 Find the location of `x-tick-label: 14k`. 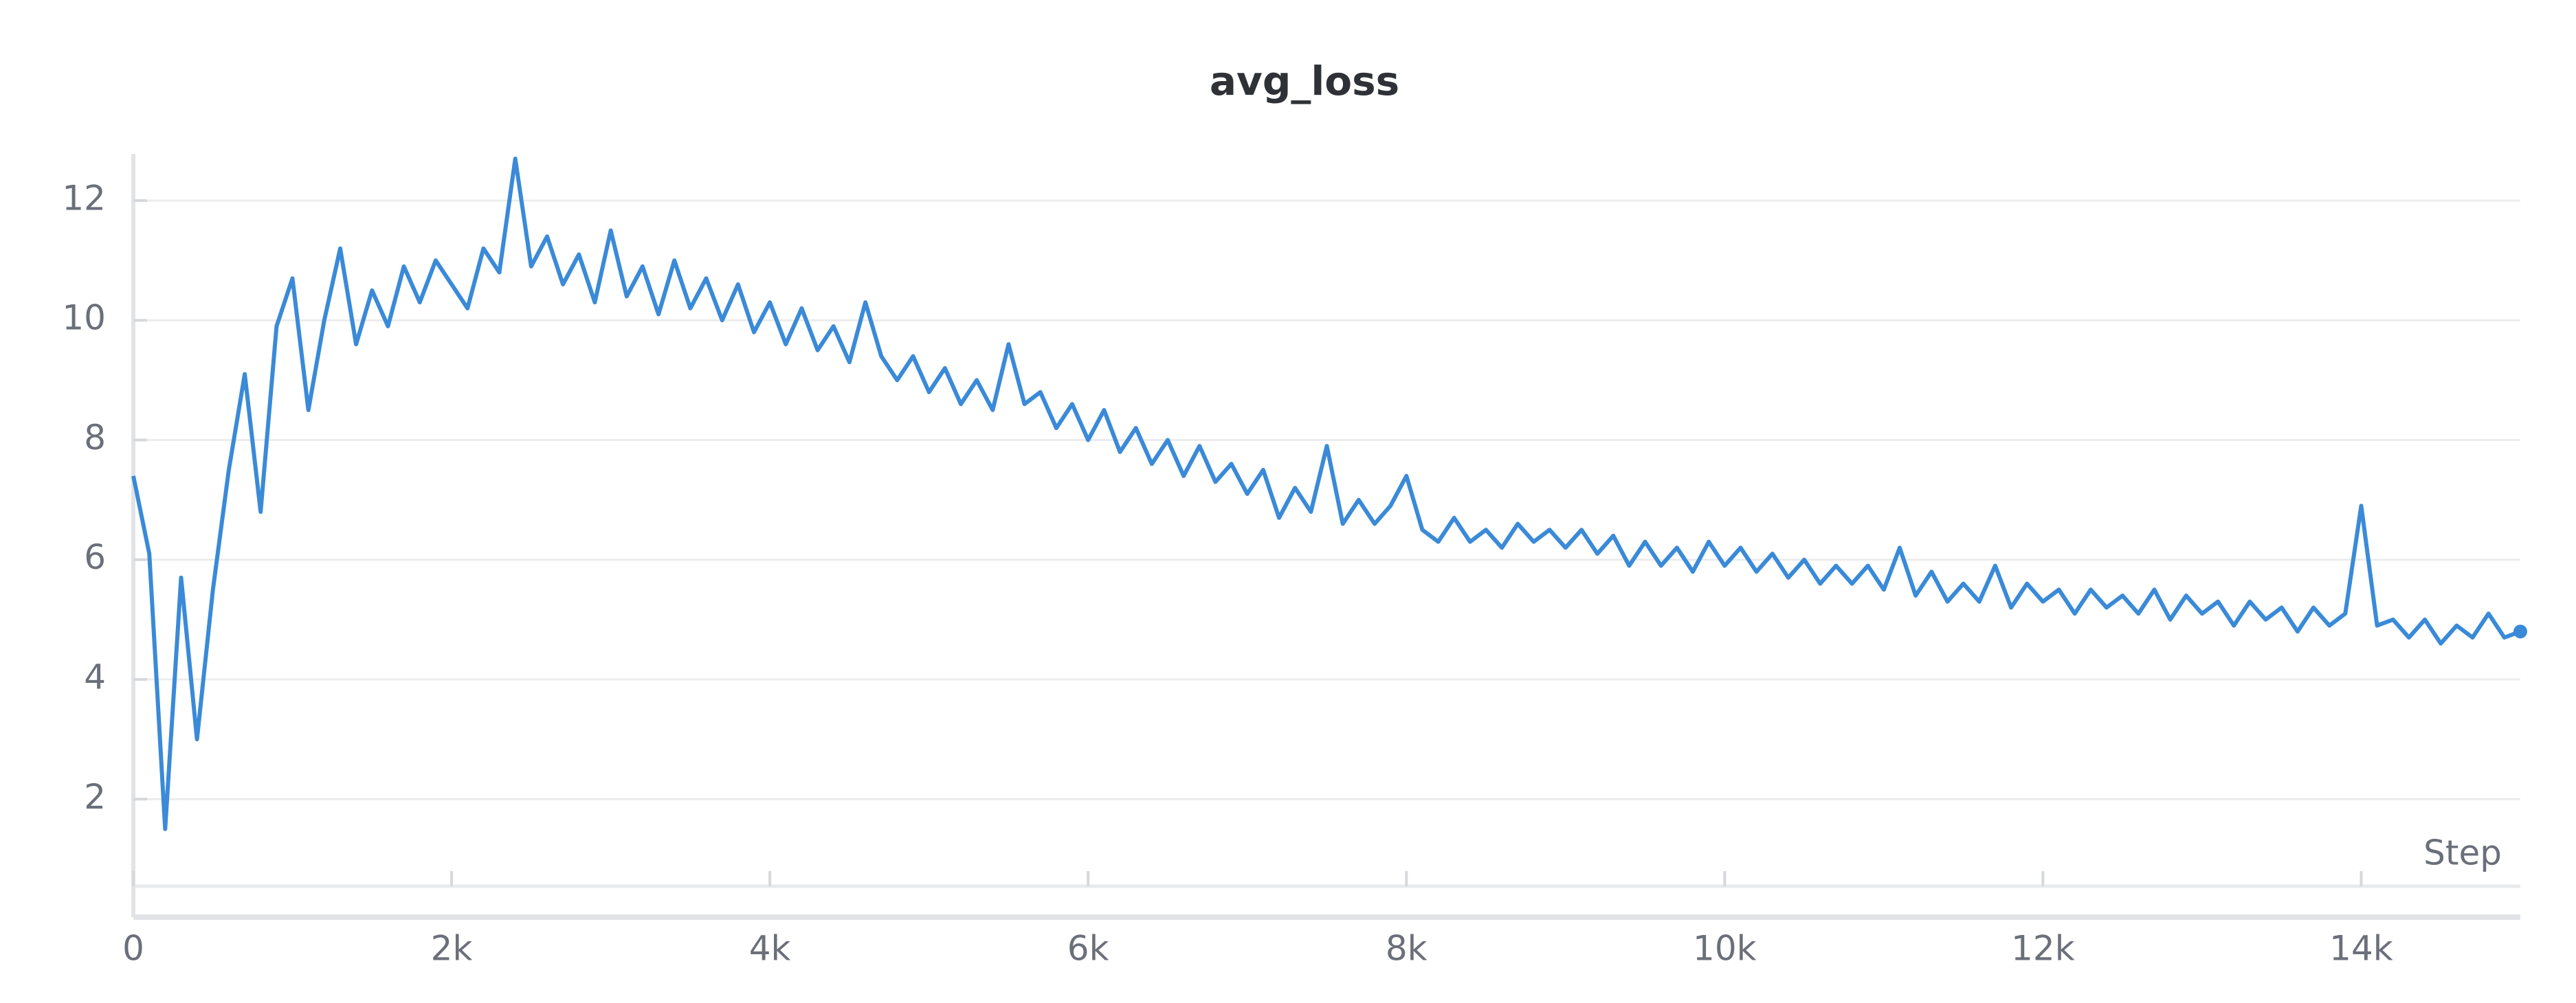

x-tick-label: 14k is located at coordinates (2361, 949).